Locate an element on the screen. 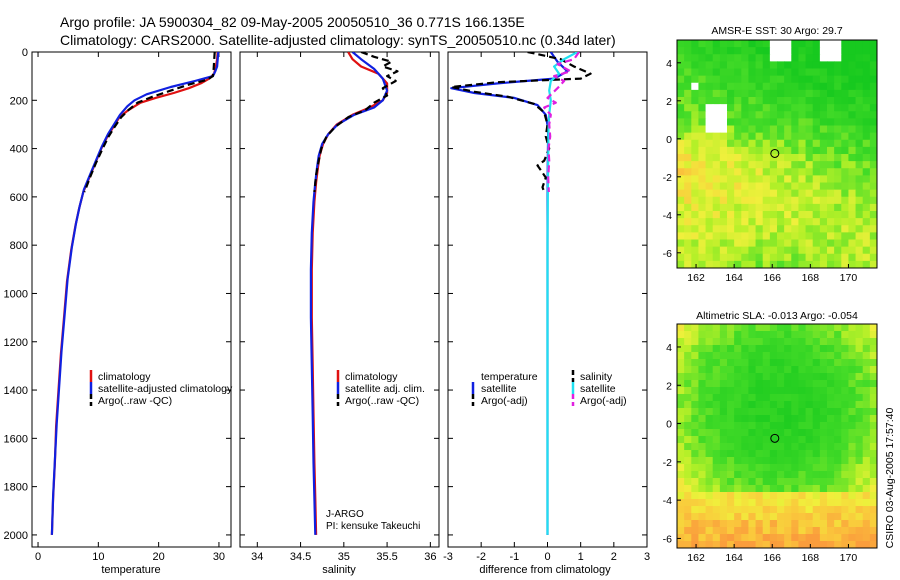 The height and width of the screenshot is (580, 900). x-tick-label: 35 is located at coordinates (344, 557).